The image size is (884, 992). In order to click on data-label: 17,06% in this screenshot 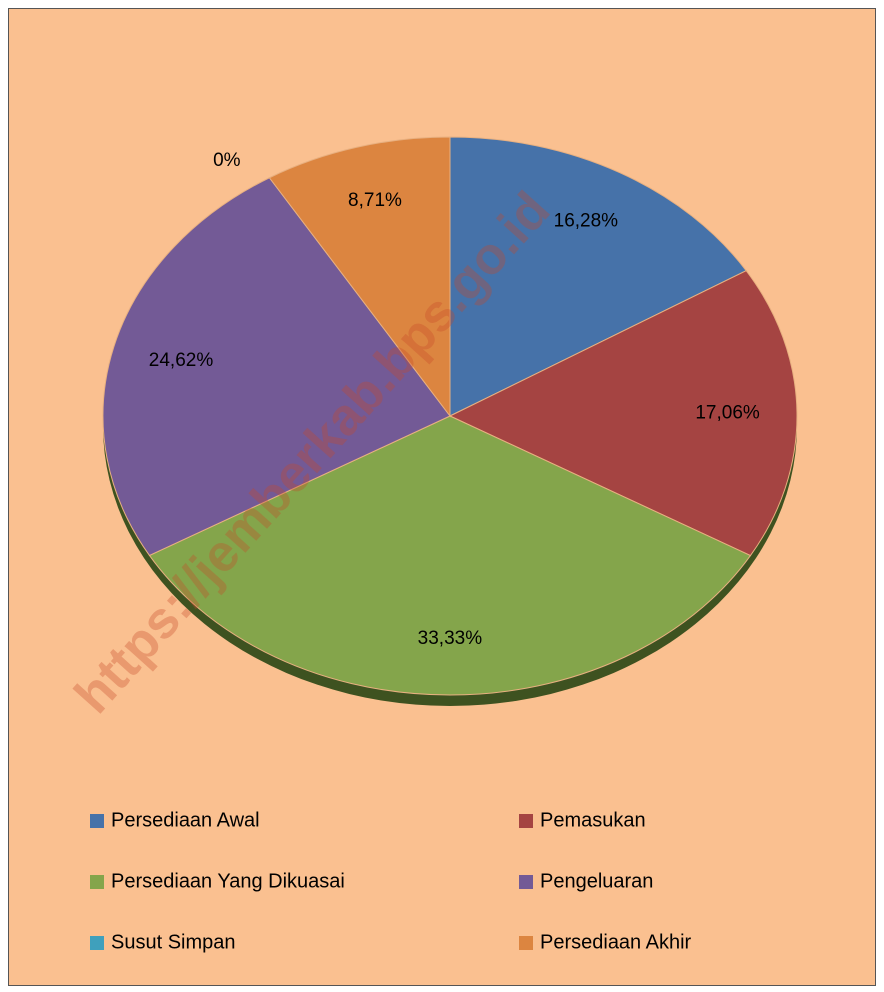, I will do `click(727, 412)`.